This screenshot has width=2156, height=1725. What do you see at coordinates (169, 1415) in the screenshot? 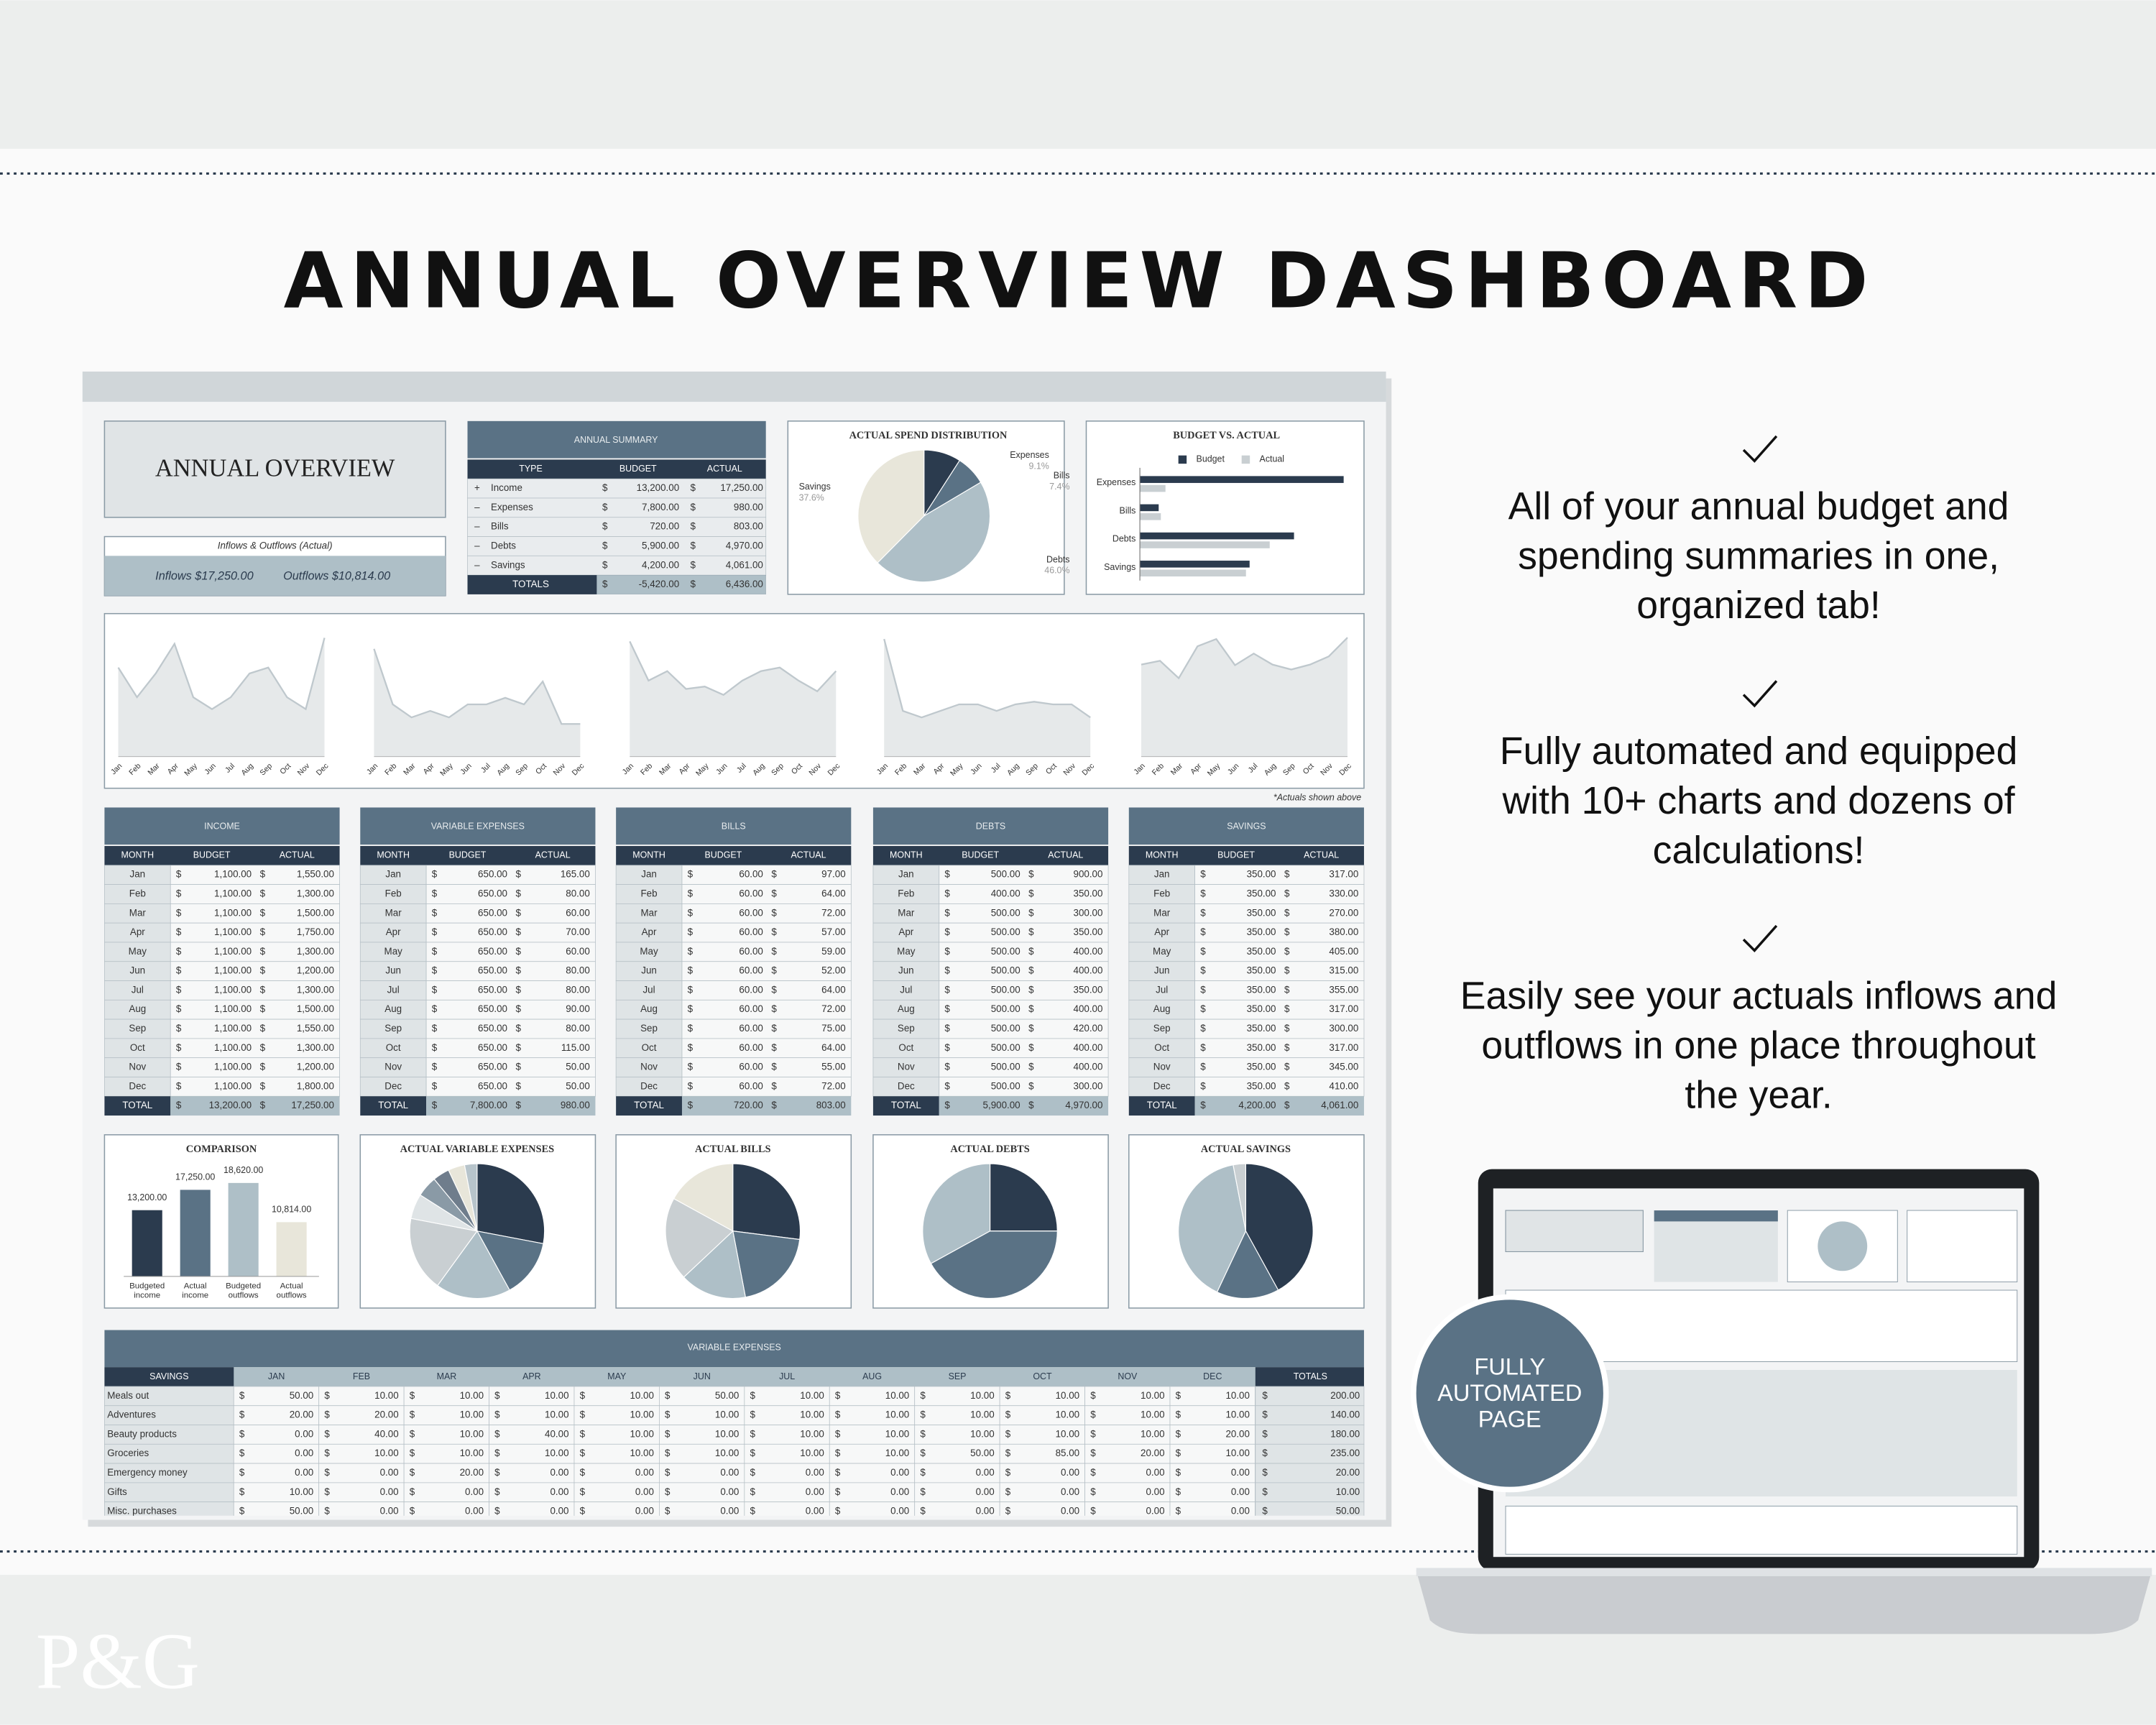
I see `row-label-cell` at bounding box center [169, 1415].